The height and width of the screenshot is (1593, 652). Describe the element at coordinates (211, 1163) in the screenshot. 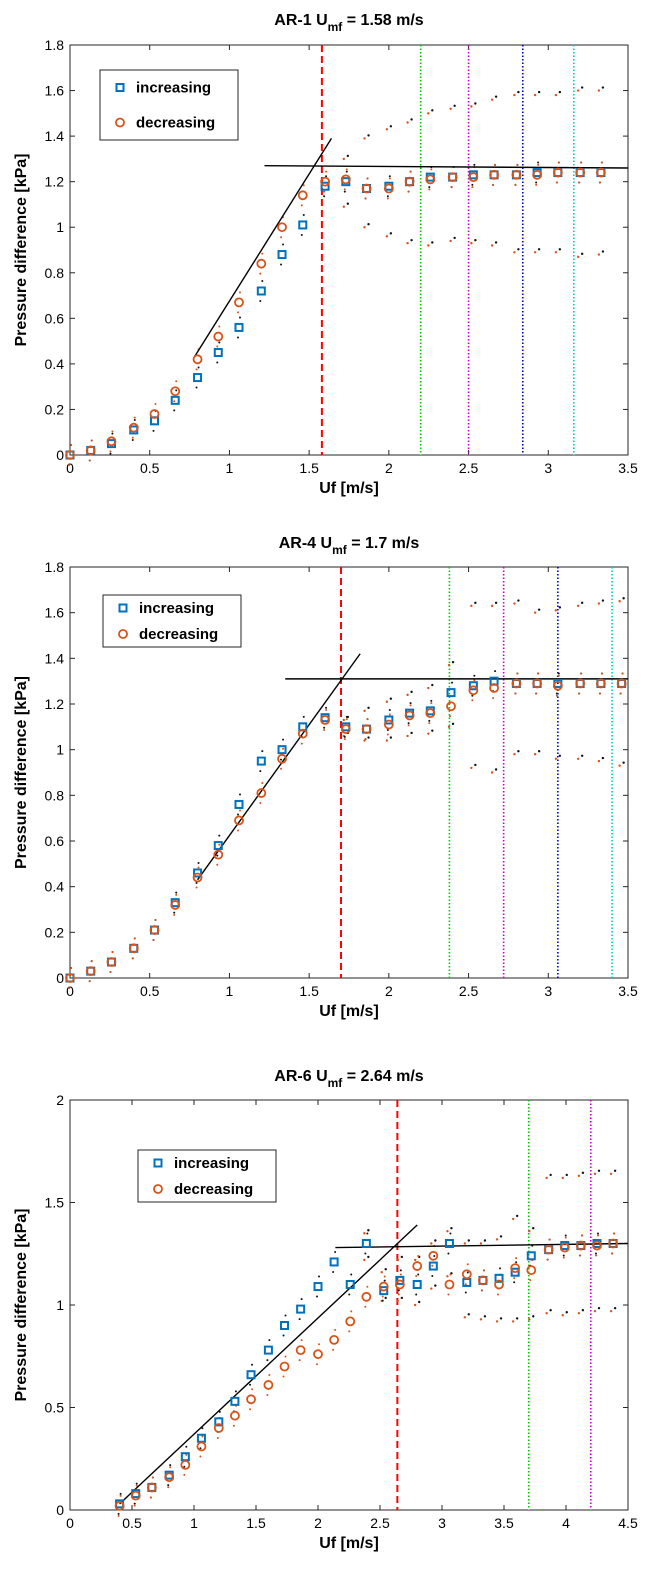

I see `legend-label: increasing` at that location.